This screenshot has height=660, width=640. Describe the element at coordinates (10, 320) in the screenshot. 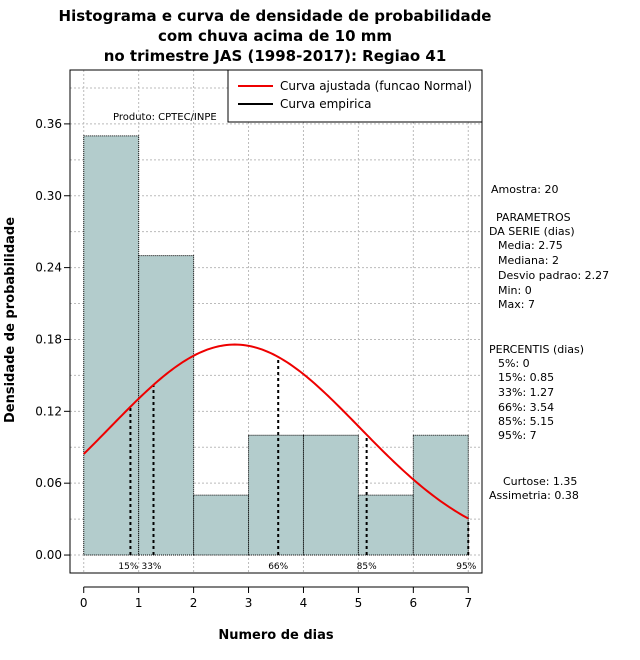

I see `y-axis-label: Densidade de probabilidade` at that location.